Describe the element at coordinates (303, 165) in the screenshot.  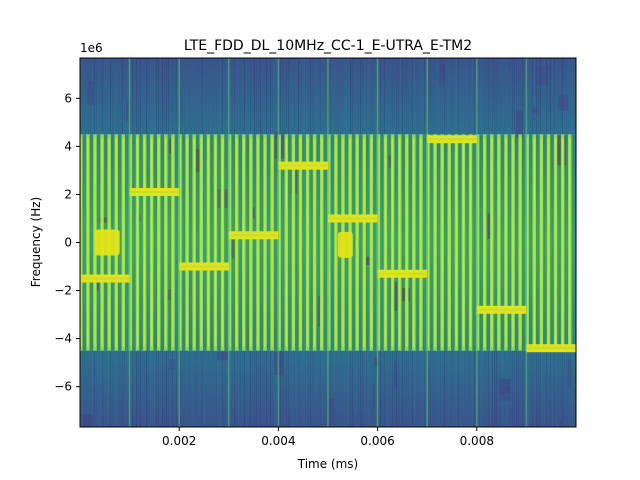
I see `signal-burst-core` at that location.